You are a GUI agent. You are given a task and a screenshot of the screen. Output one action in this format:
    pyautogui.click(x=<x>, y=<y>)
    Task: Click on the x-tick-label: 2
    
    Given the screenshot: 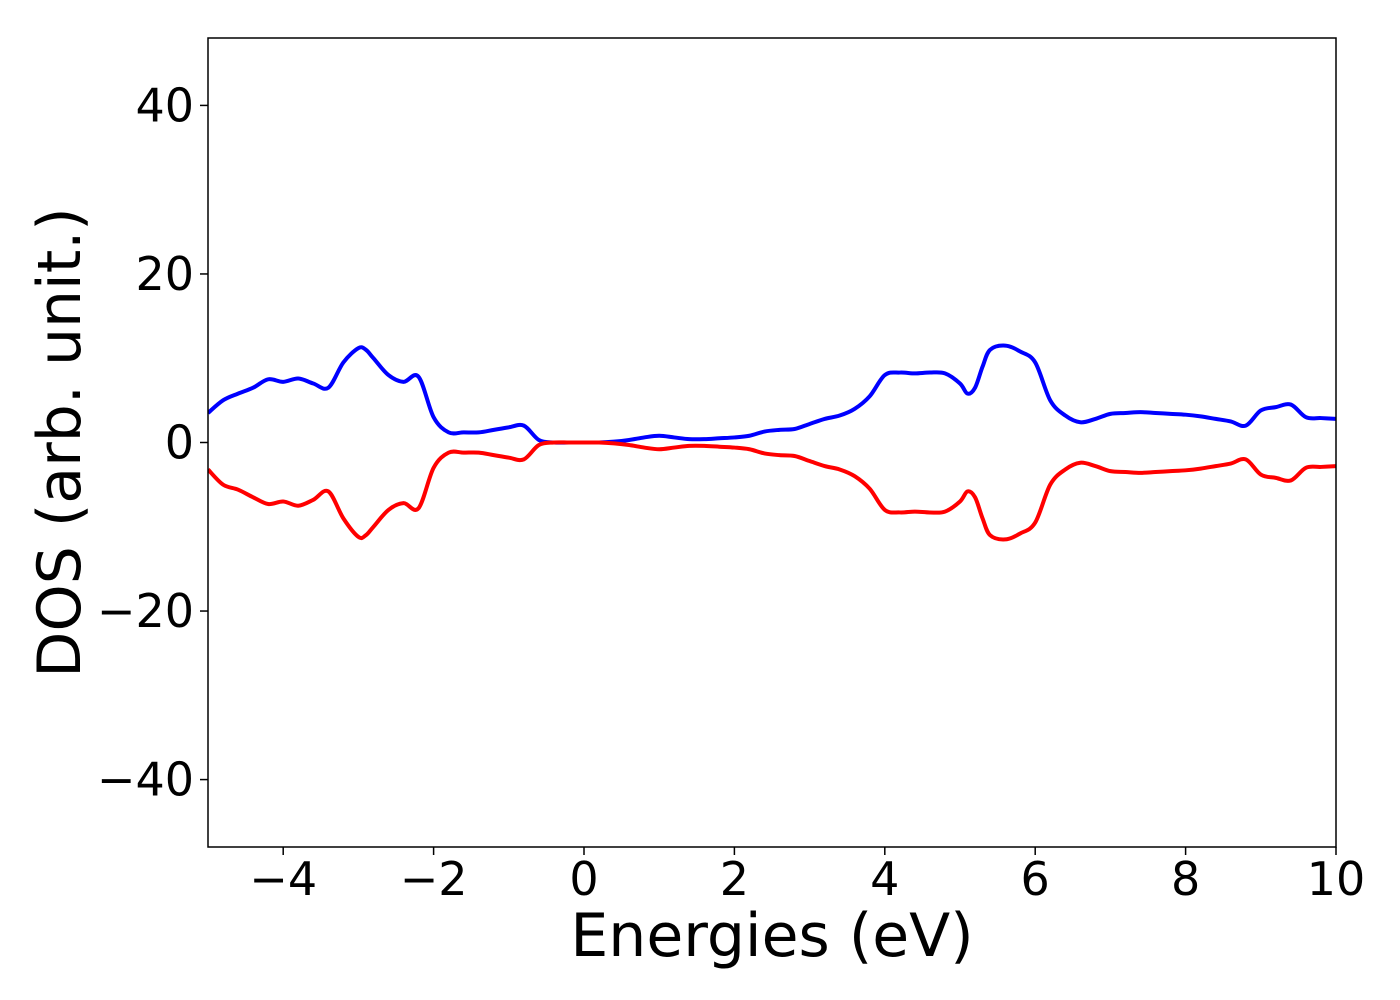 What is the action you would take?
    pyautogui.click(x=734, y=879)
    